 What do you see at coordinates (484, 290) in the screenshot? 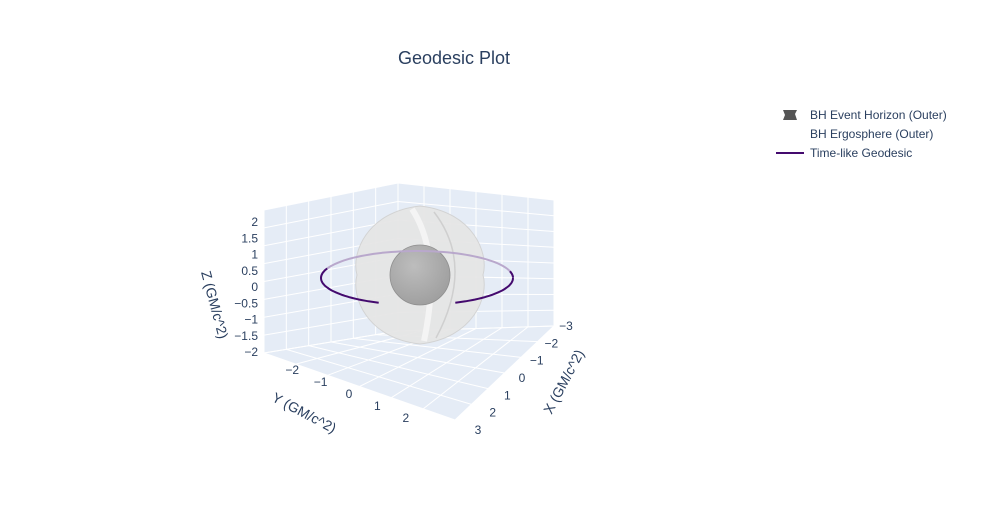
I see `geodesic-front-right` at bounding box center [484, 290].